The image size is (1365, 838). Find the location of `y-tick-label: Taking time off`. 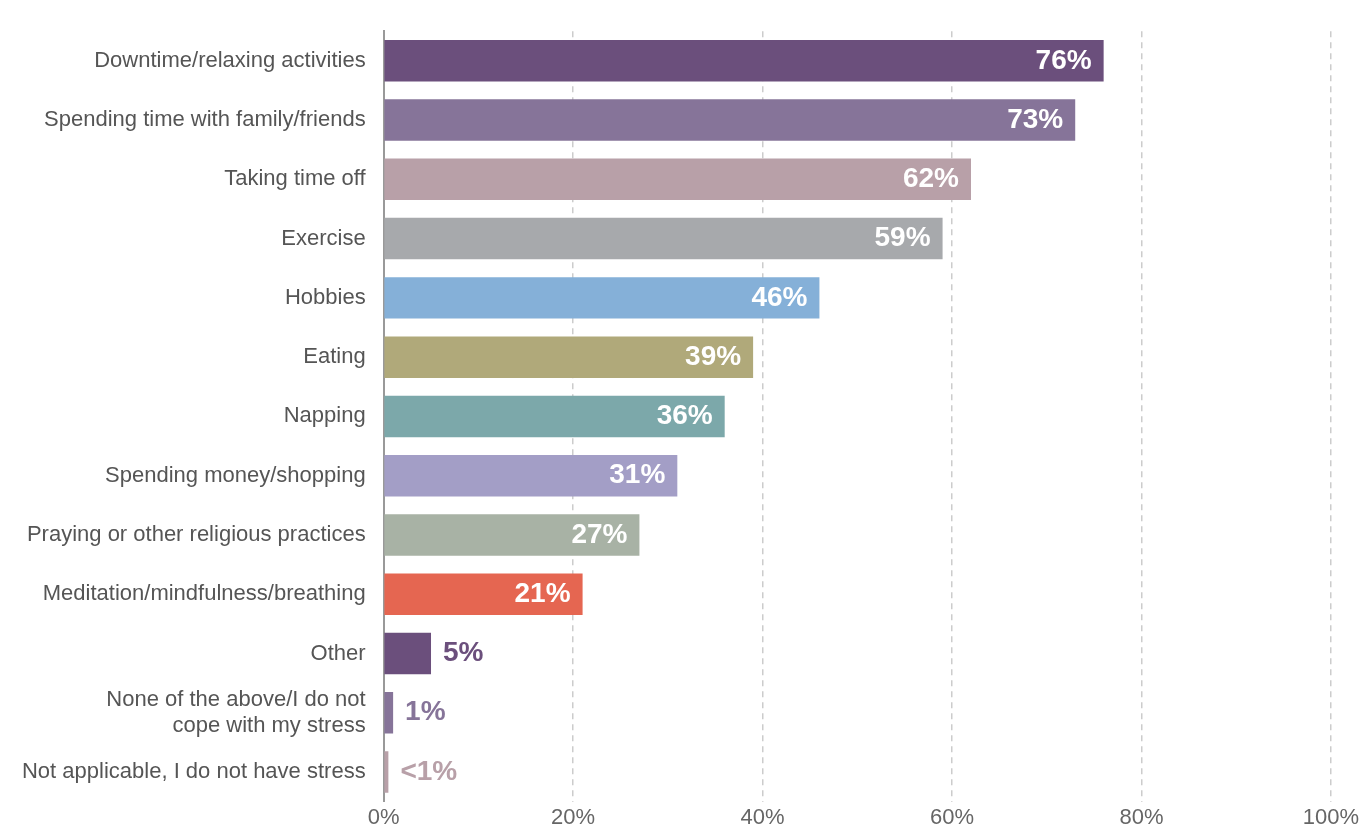

y-tick-label: Taking time off is located at coordinates (295, 178).